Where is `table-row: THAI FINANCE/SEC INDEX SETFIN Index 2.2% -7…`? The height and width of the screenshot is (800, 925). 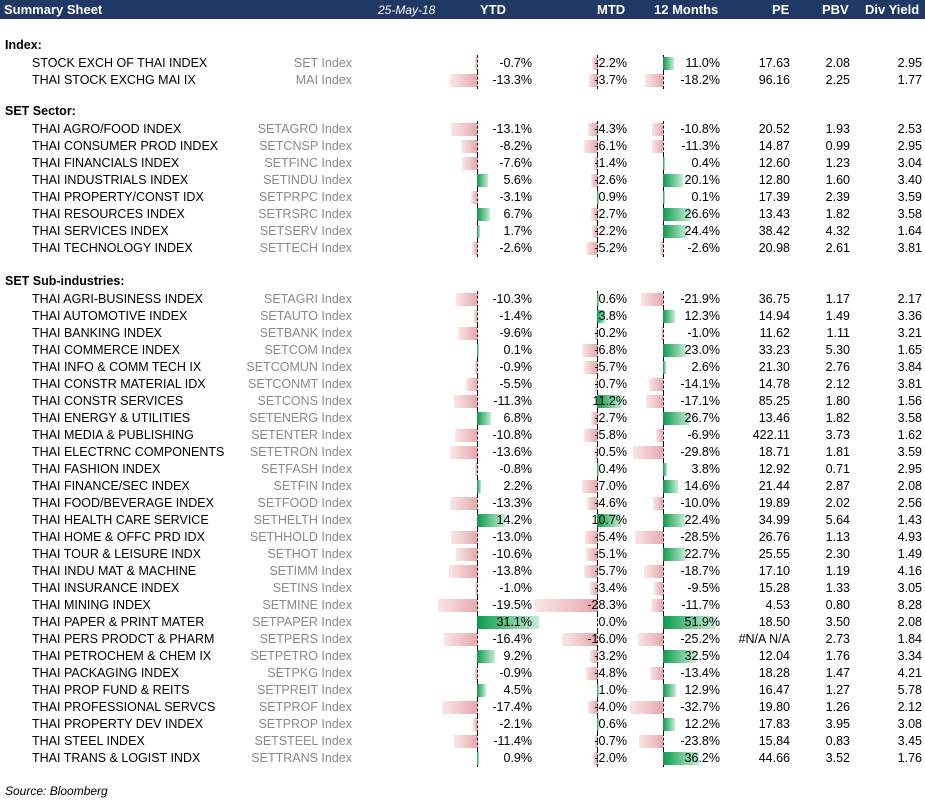 table-row: THAI FINANCE/SEC INDEX SETFIN Index 2.2% -7… is located at coordinates (462, 486).